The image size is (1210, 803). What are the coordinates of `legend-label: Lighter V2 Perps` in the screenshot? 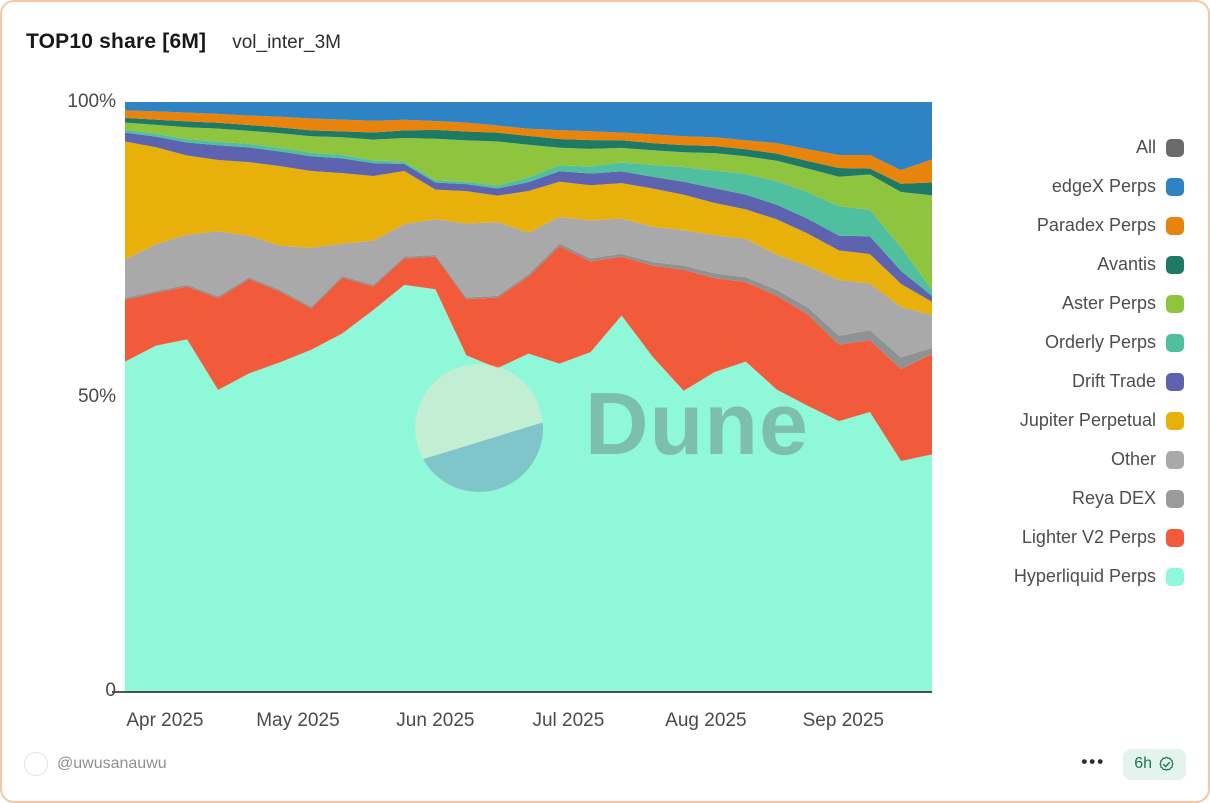 It's located at (1088, 537).